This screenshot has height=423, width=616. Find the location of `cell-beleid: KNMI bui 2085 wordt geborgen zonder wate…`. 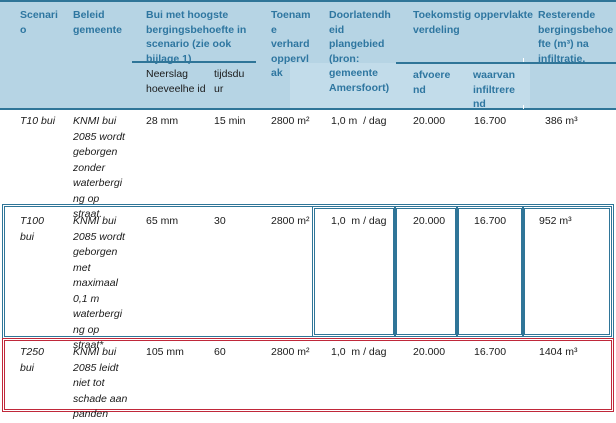

cell-beleid: KNMI bui 2085 wordt geborgen zonder wate… is located at coordinates (99, 167).